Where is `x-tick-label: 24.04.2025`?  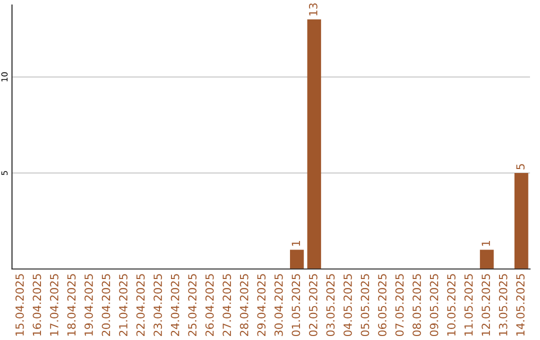 x-tick-label: 24.04.2025 is located at coordinates (175, 305).